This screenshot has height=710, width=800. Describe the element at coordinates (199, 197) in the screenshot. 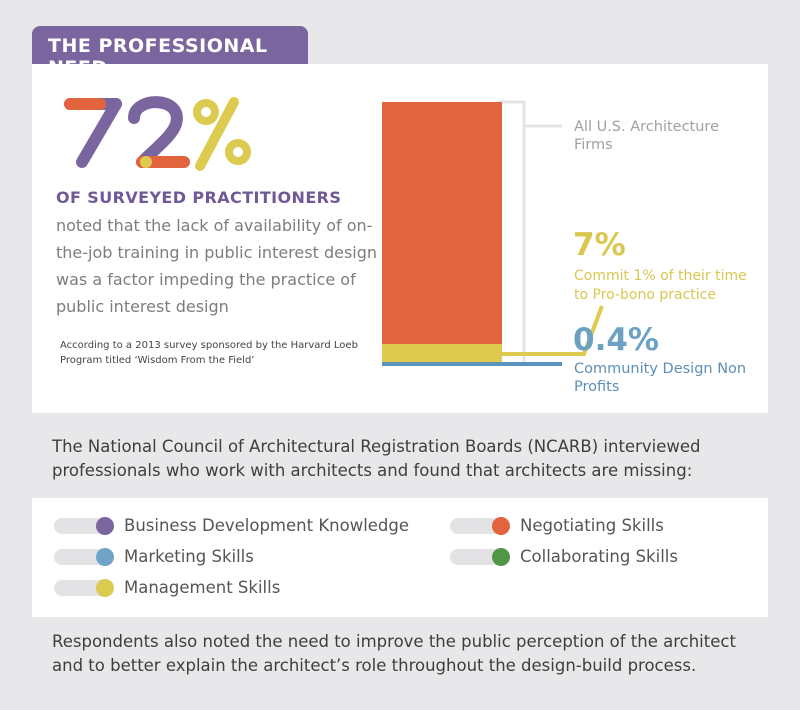

I see `stat-headline: OF SURVEYED PRACTITIONERS` at that location.